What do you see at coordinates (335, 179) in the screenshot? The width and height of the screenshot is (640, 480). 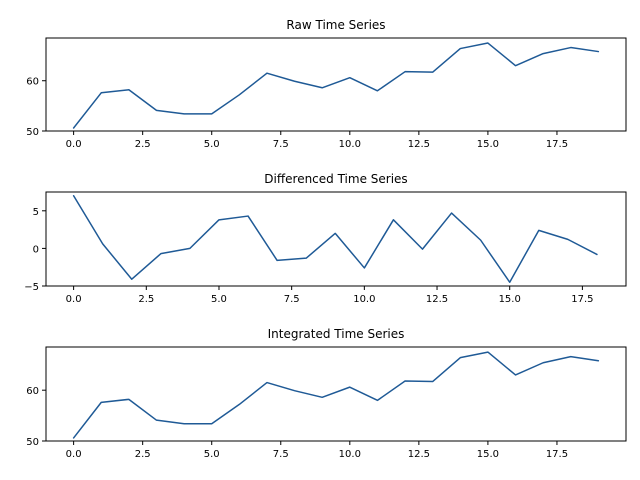 I see `chart-title: Differenced Time Series` at bounding box center [335, 179].